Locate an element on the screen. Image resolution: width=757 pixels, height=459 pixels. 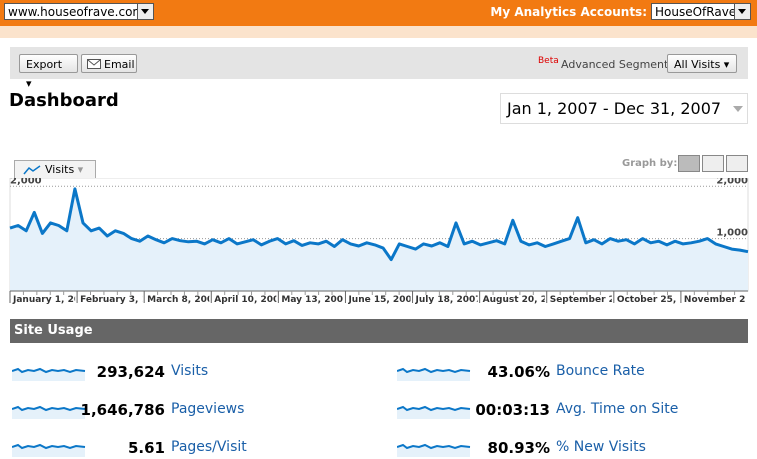
date-arrow is located at coordinates (738, 111).